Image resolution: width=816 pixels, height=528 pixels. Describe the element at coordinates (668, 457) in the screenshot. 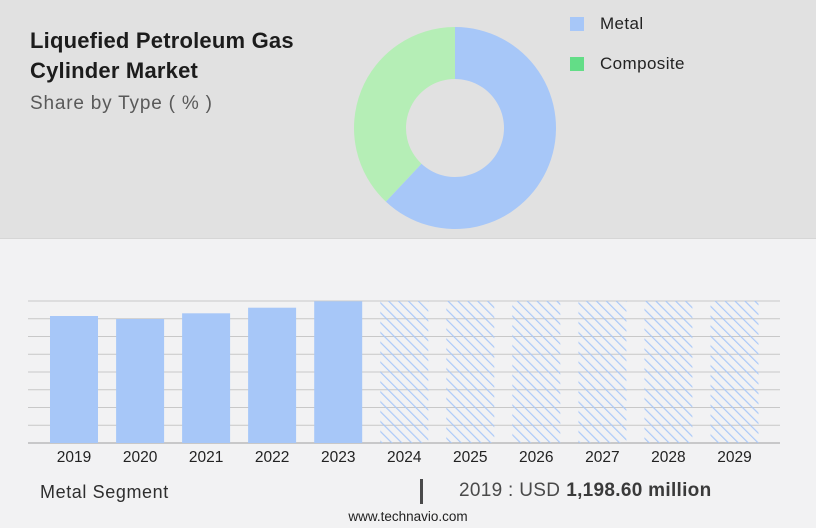

I see `year-label-2028: 2028` at that location.